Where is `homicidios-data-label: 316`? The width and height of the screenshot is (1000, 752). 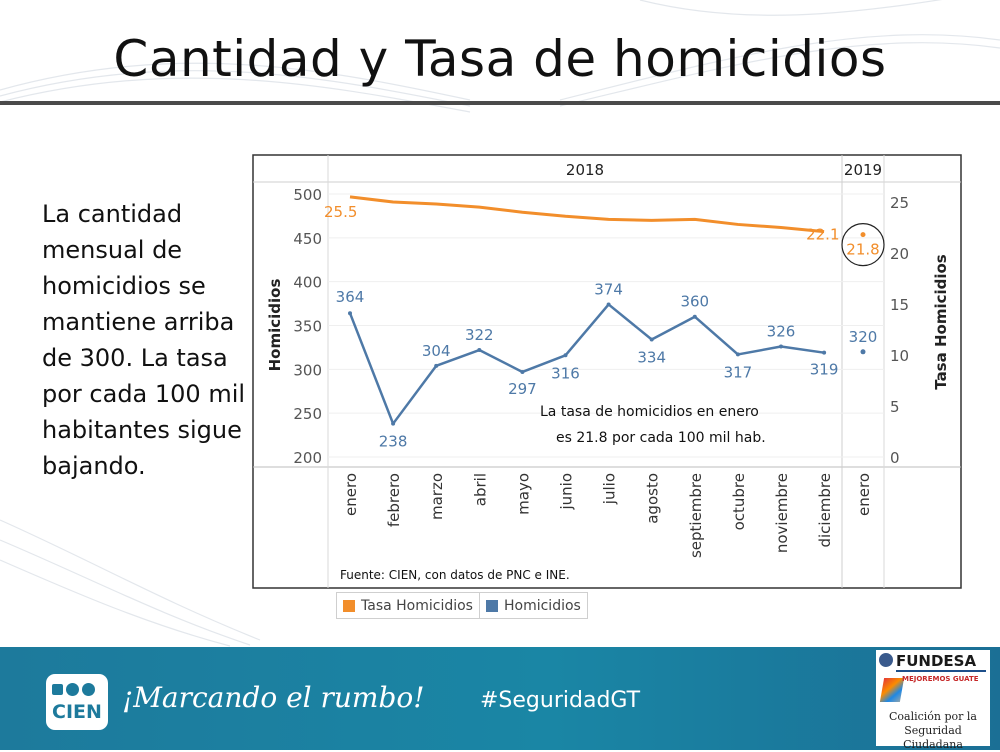 homicidios-data-label: 316 is located at coordinates (565, 373).